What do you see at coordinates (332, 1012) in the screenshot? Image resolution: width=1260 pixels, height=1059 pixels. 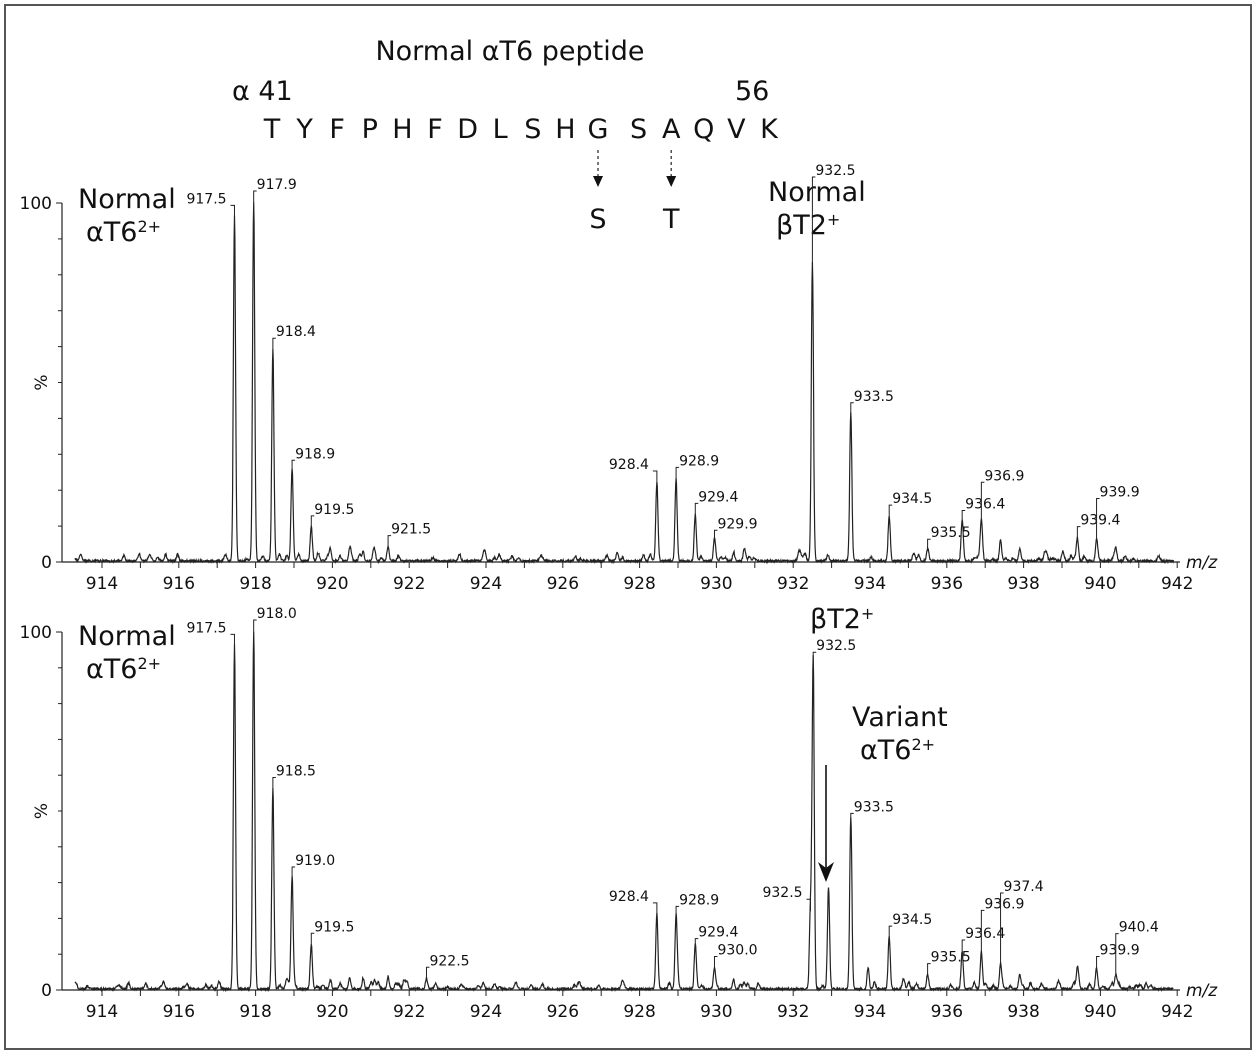 I see `x-tick-label: 920` at bounding box center [332, 1012].